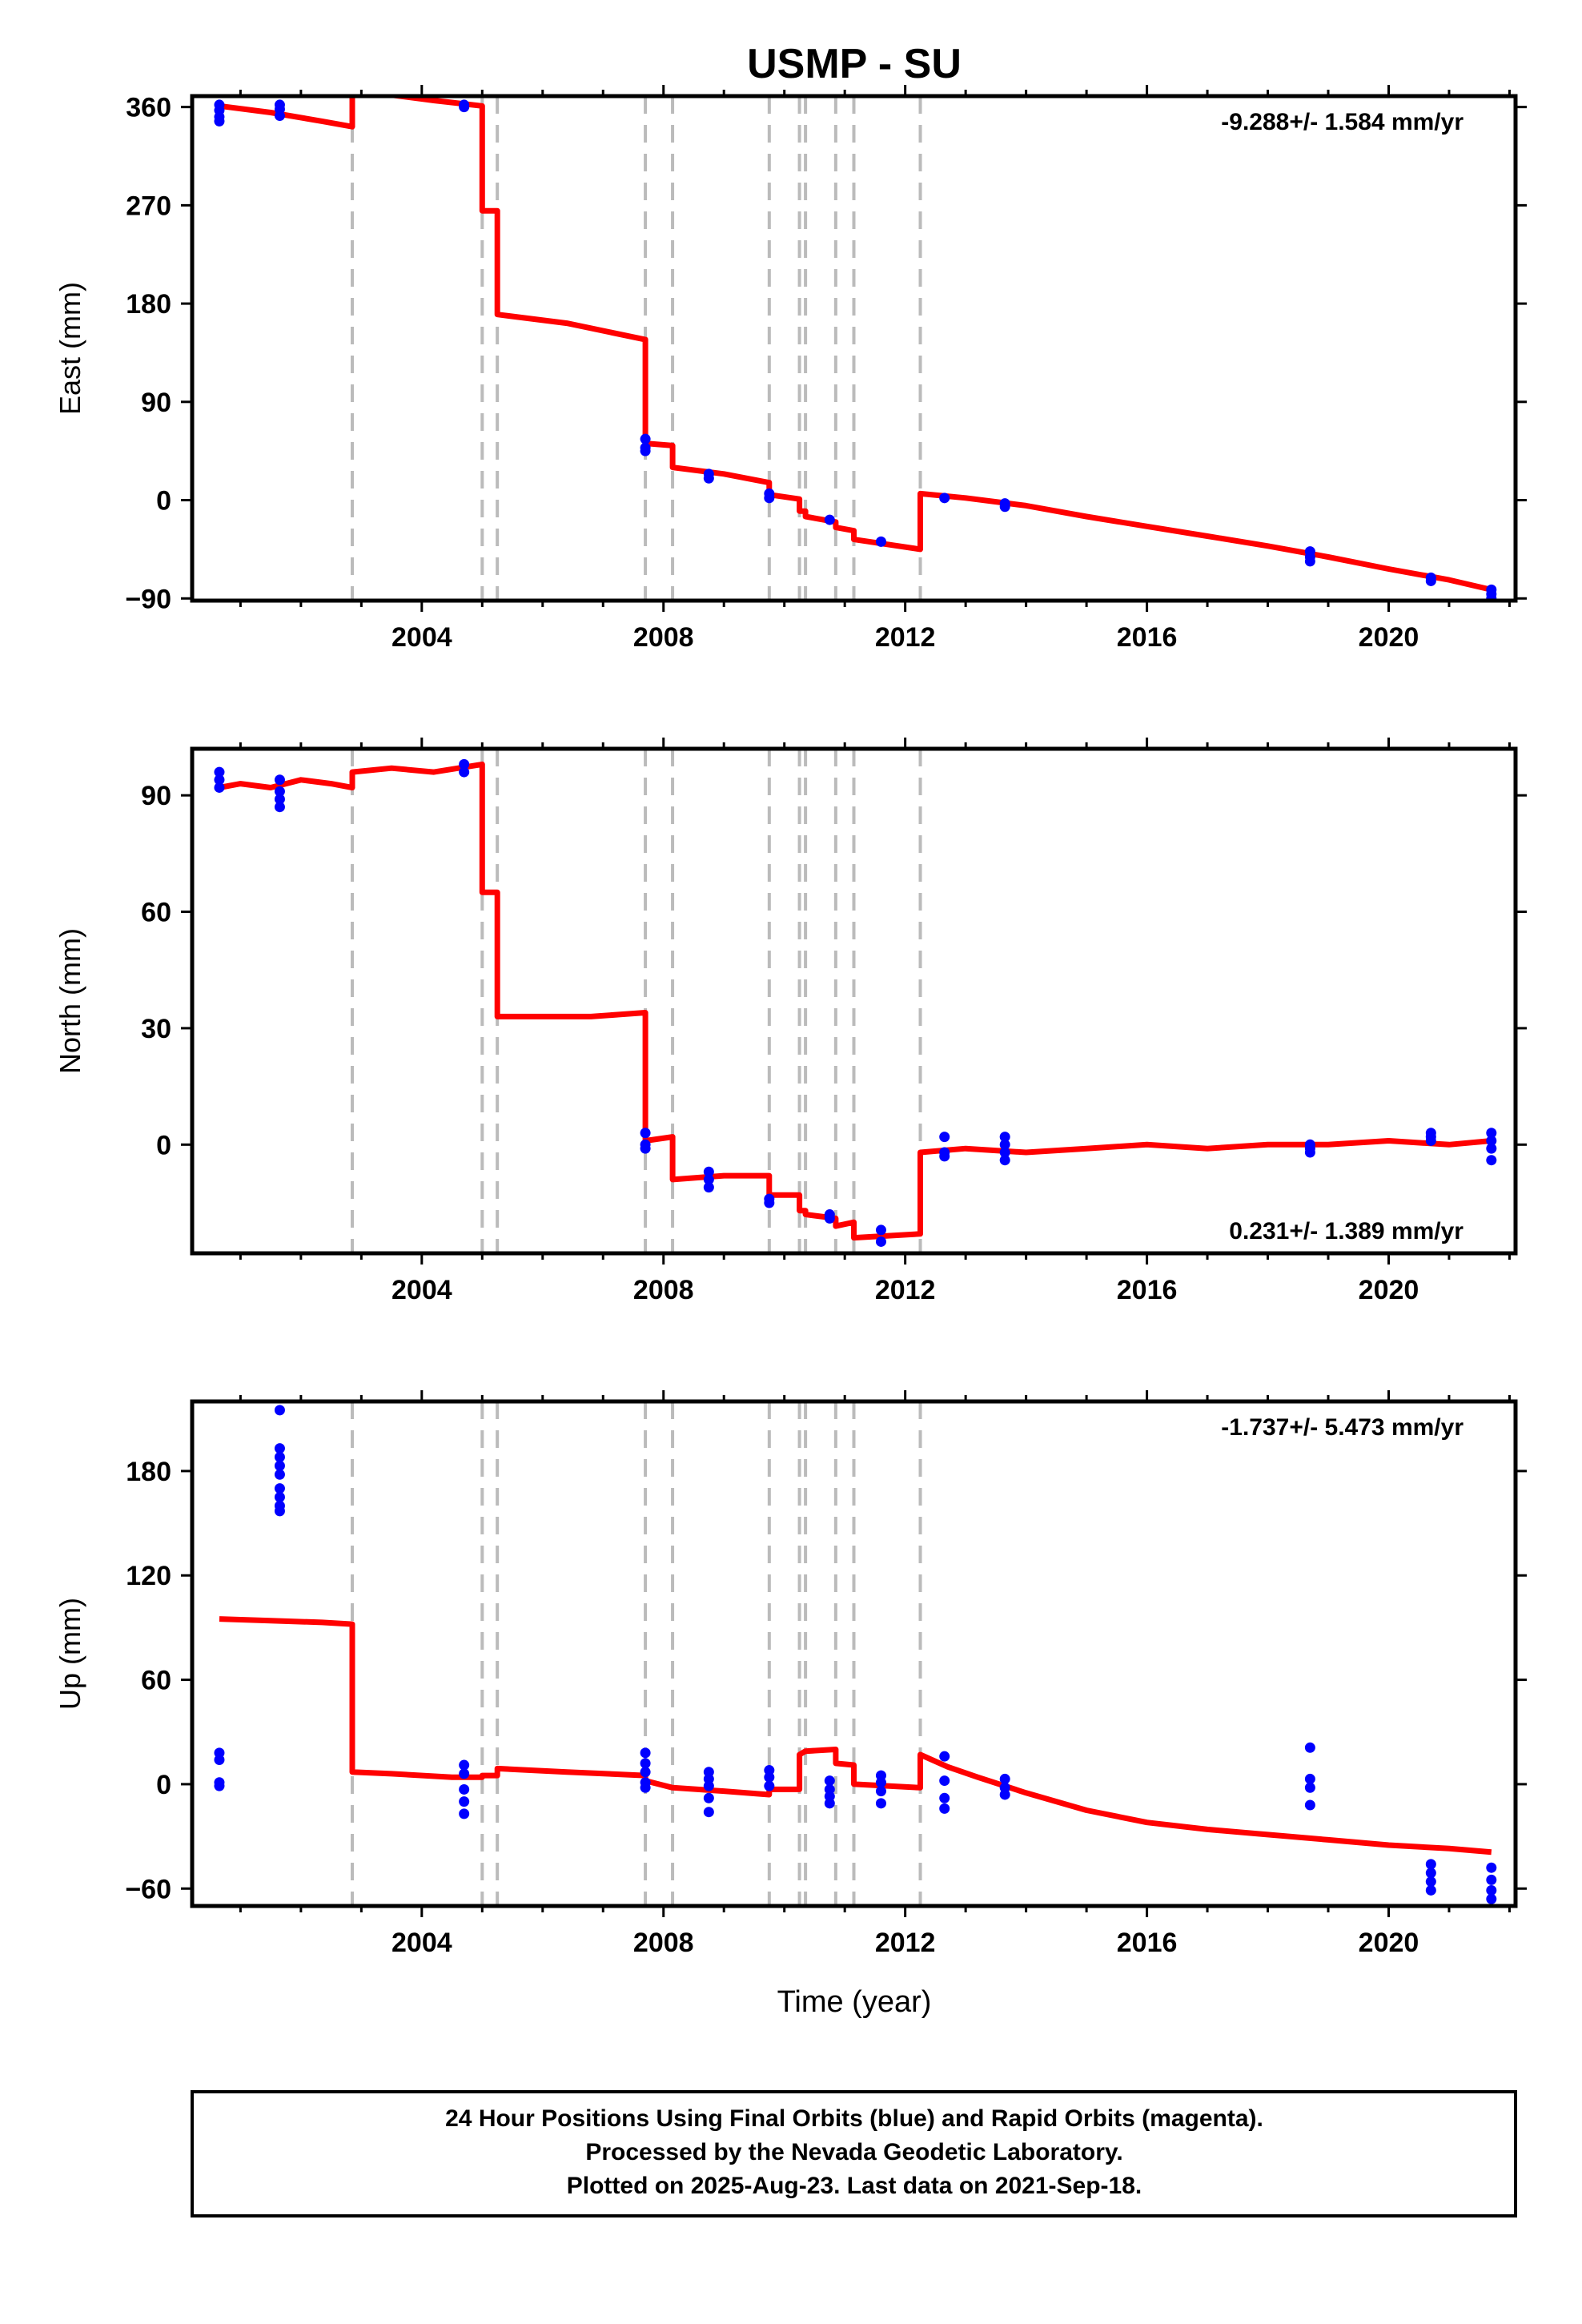 The height and width of the screenshot is (2324, 1582). What do you see at coordinates (148, 108) in the screenshot?
I see `y-tick-label: 360` at bounding box center [148, 108].